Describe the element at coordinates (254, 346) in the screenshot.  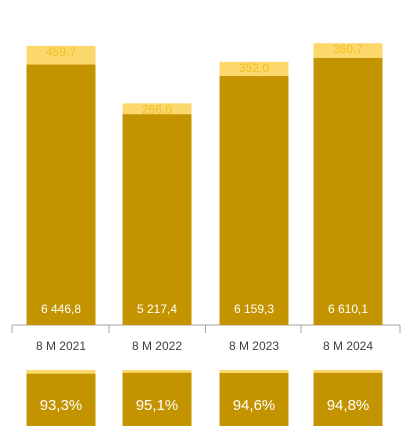
I see `x-tick-label: 8 M 2023` at that location.